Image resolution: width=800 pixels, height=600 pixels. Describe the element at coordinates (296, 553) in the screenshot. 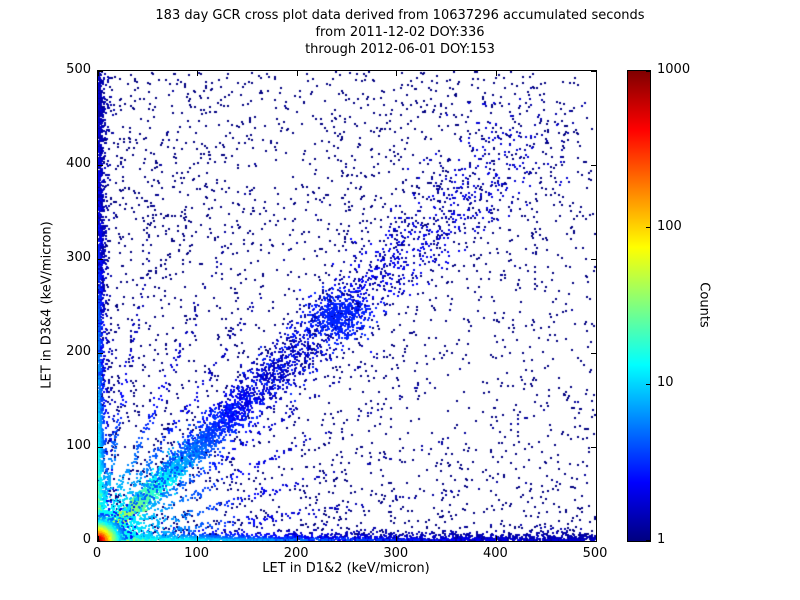

I see `x-tick-label: 200` at that location.